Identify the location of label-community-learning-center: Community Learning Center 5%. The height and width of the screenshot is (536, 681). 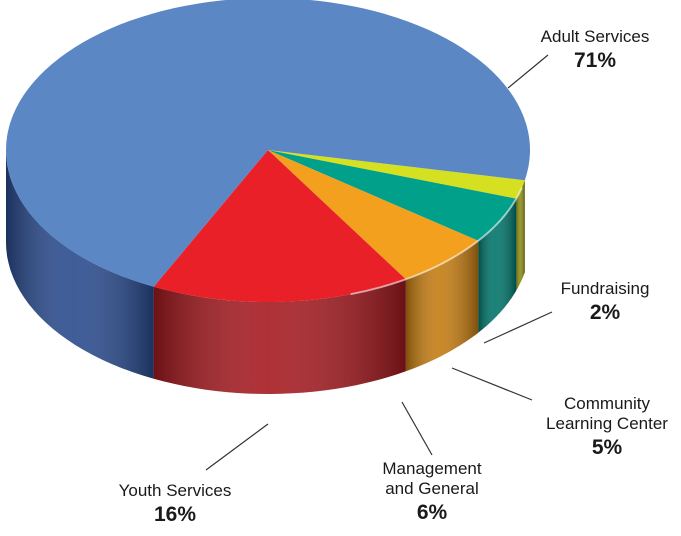
(607, 427).